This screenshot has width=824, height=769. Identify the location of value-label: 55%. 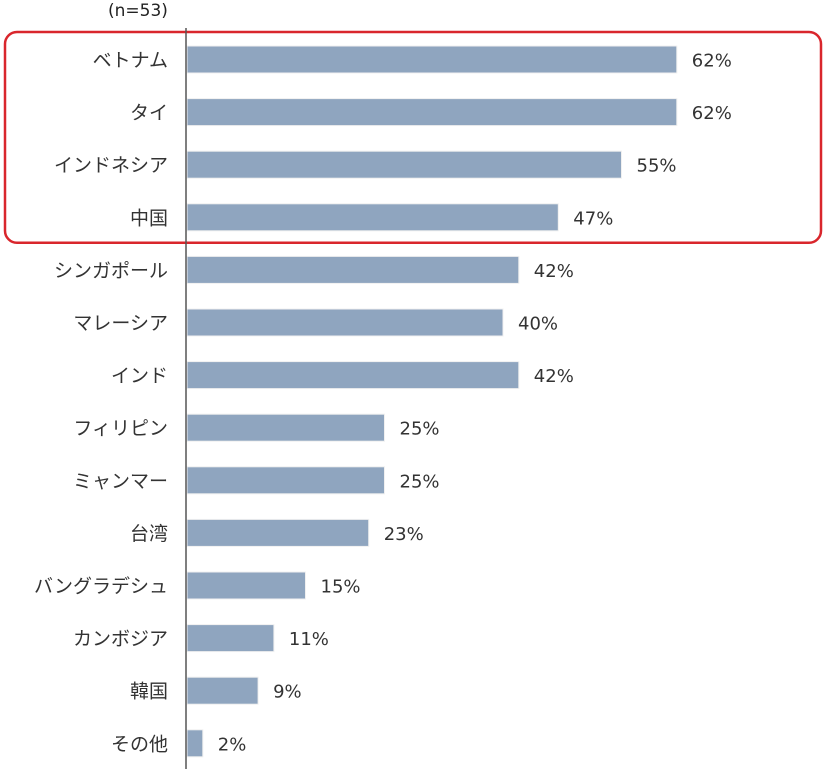
(657, 166).